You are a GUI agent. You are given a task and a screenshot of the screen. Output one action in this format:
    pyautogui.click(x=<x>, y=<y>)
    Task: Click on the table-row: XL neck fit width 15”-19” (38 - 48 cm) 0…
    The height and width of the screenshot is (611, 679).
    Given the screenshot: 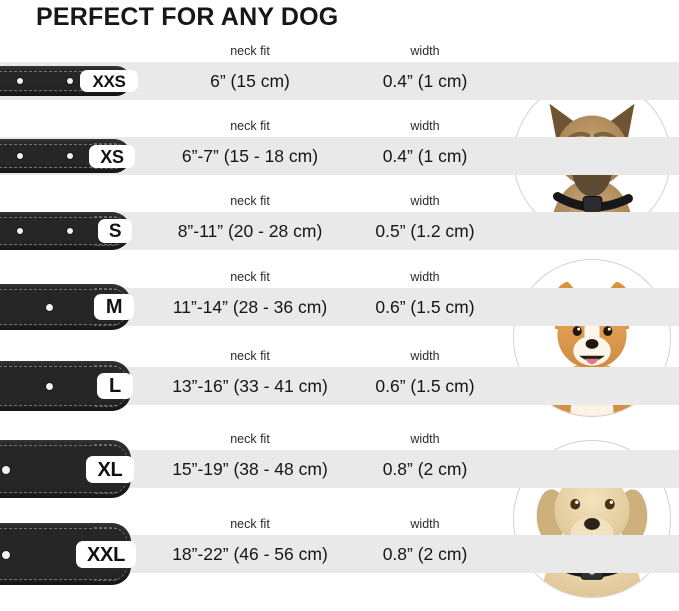 What is the action you would take?
    pyautogui.click(x=339, y=468)
    